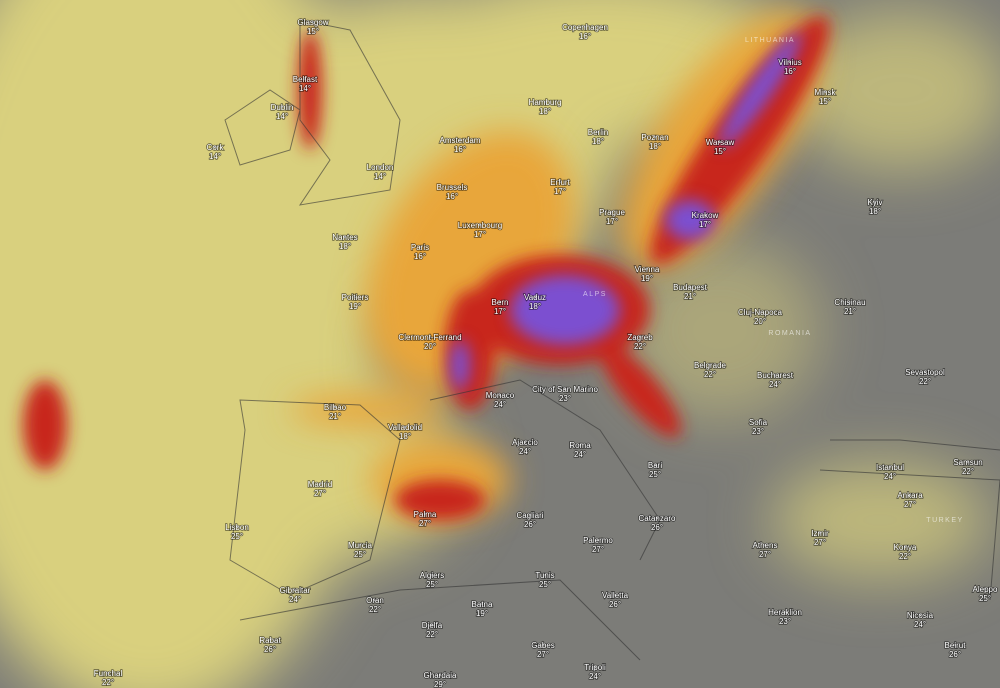 The height and width of the screenshot is (688, 1000). What do you see at coordinates (705, 215) in the screenshot?
I see `city-name: Krakow` at bounding box center [705, 215].